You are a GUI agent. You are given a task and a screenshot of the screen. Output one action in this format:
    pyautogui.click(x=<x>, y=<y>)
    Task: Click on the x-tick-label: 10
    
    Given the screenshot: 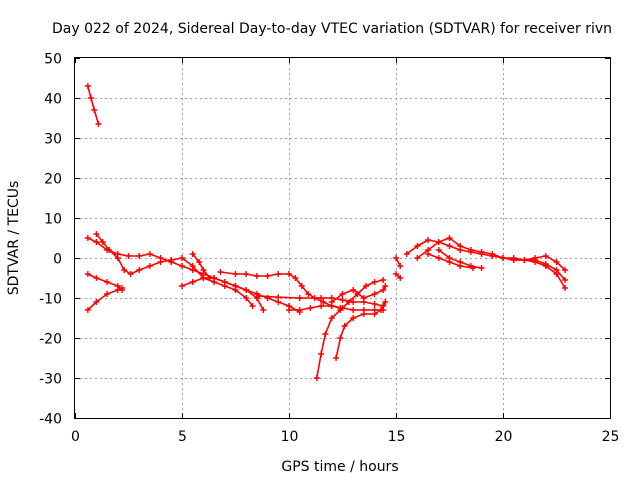 What is the action you would take?
    pyautogui.click(x=290, y=437)
    